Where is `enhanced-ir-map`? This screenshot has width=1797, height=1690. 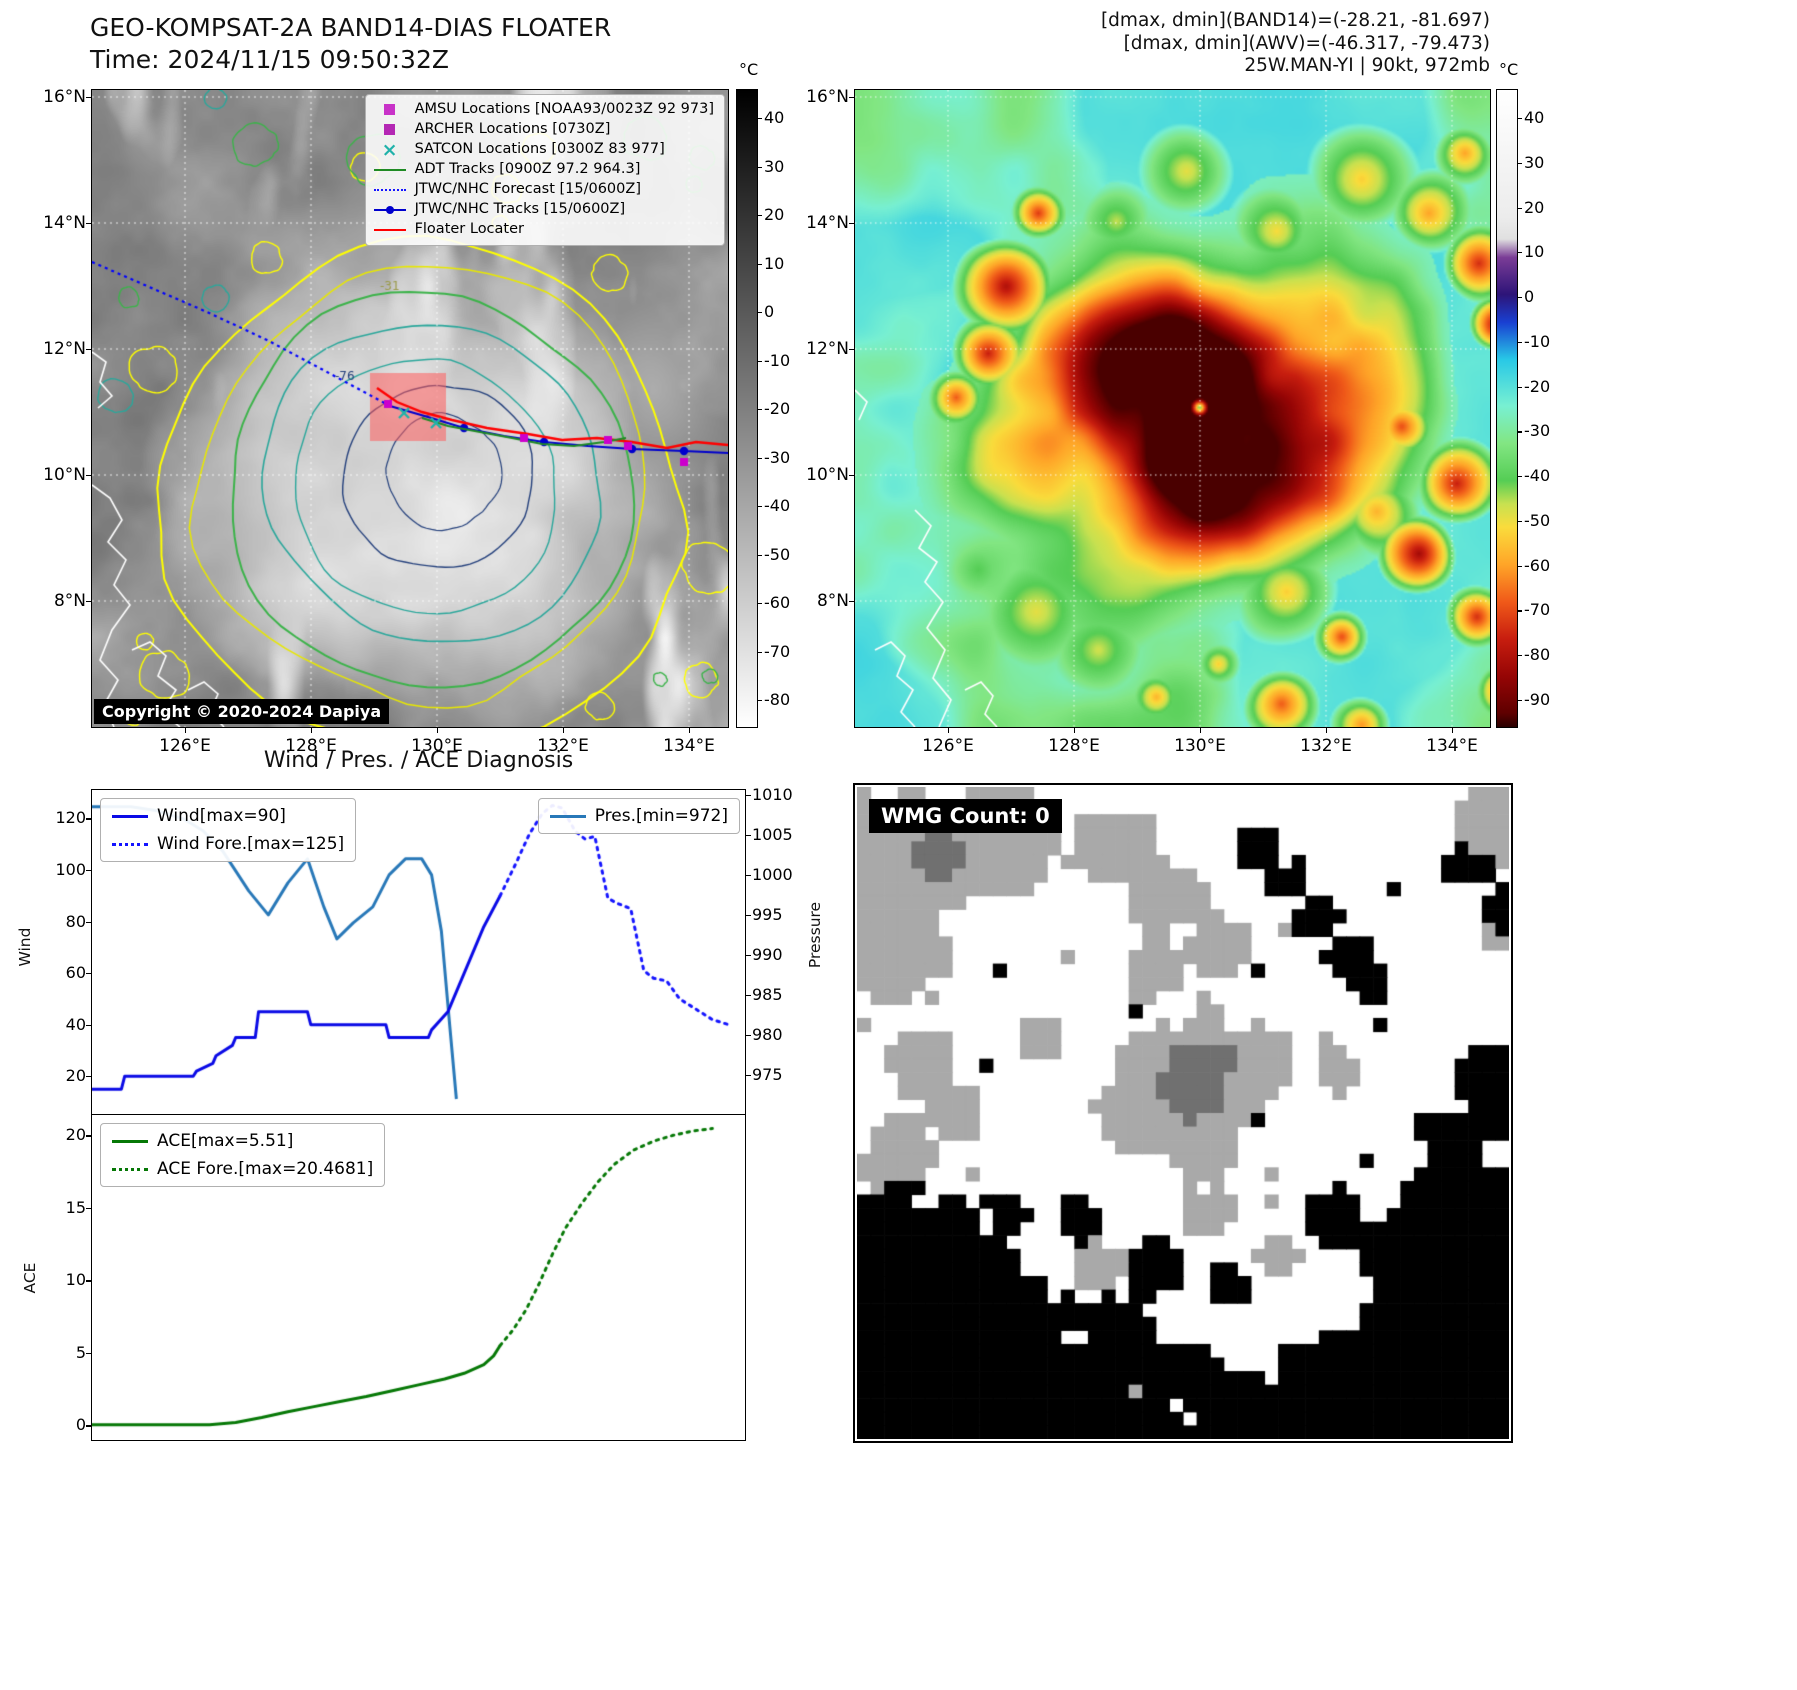
enhanced-ir-map is located at coordinates (1172, 408).